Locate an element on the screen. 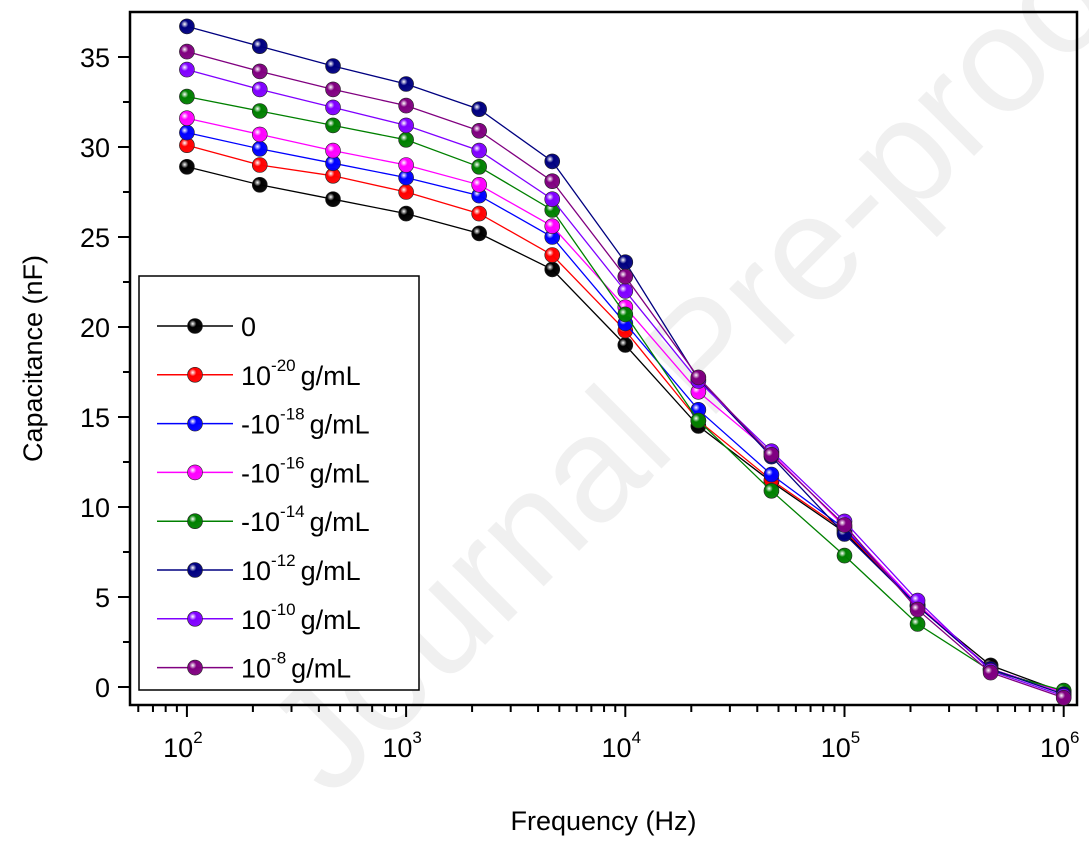 The height and width of the screenshot is (842, 1089). legend-label: -10-16 g/mL is located at coordinates (305, 470).